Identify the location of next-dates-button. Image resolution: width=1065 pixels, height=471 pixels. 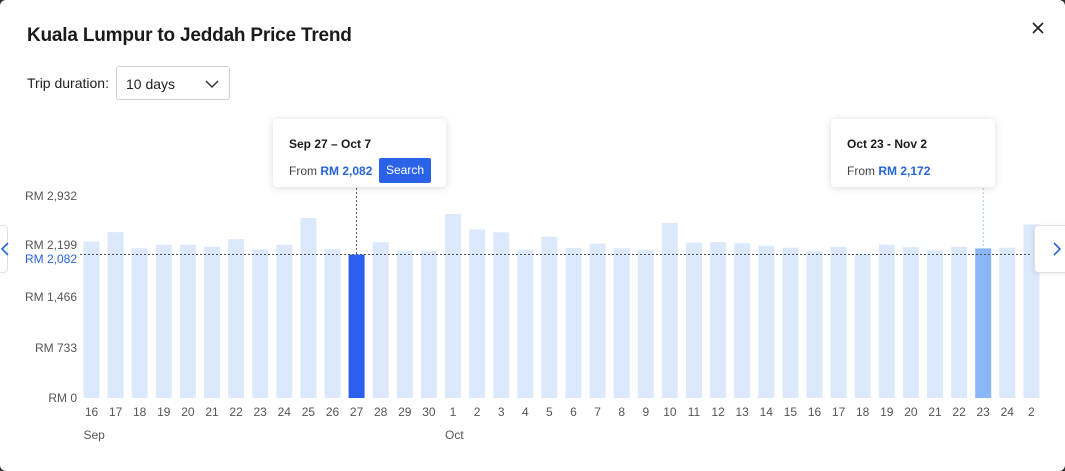
(1049, 249).